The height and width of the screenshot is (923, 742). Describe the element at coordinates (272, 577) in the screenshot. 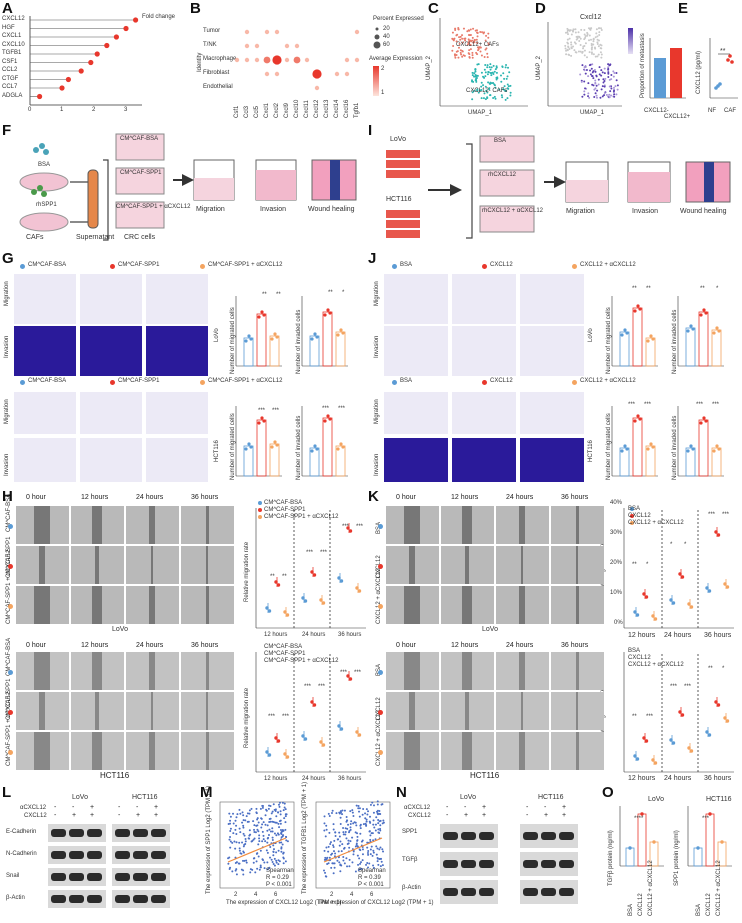

I see `h-sig: **` at that location.